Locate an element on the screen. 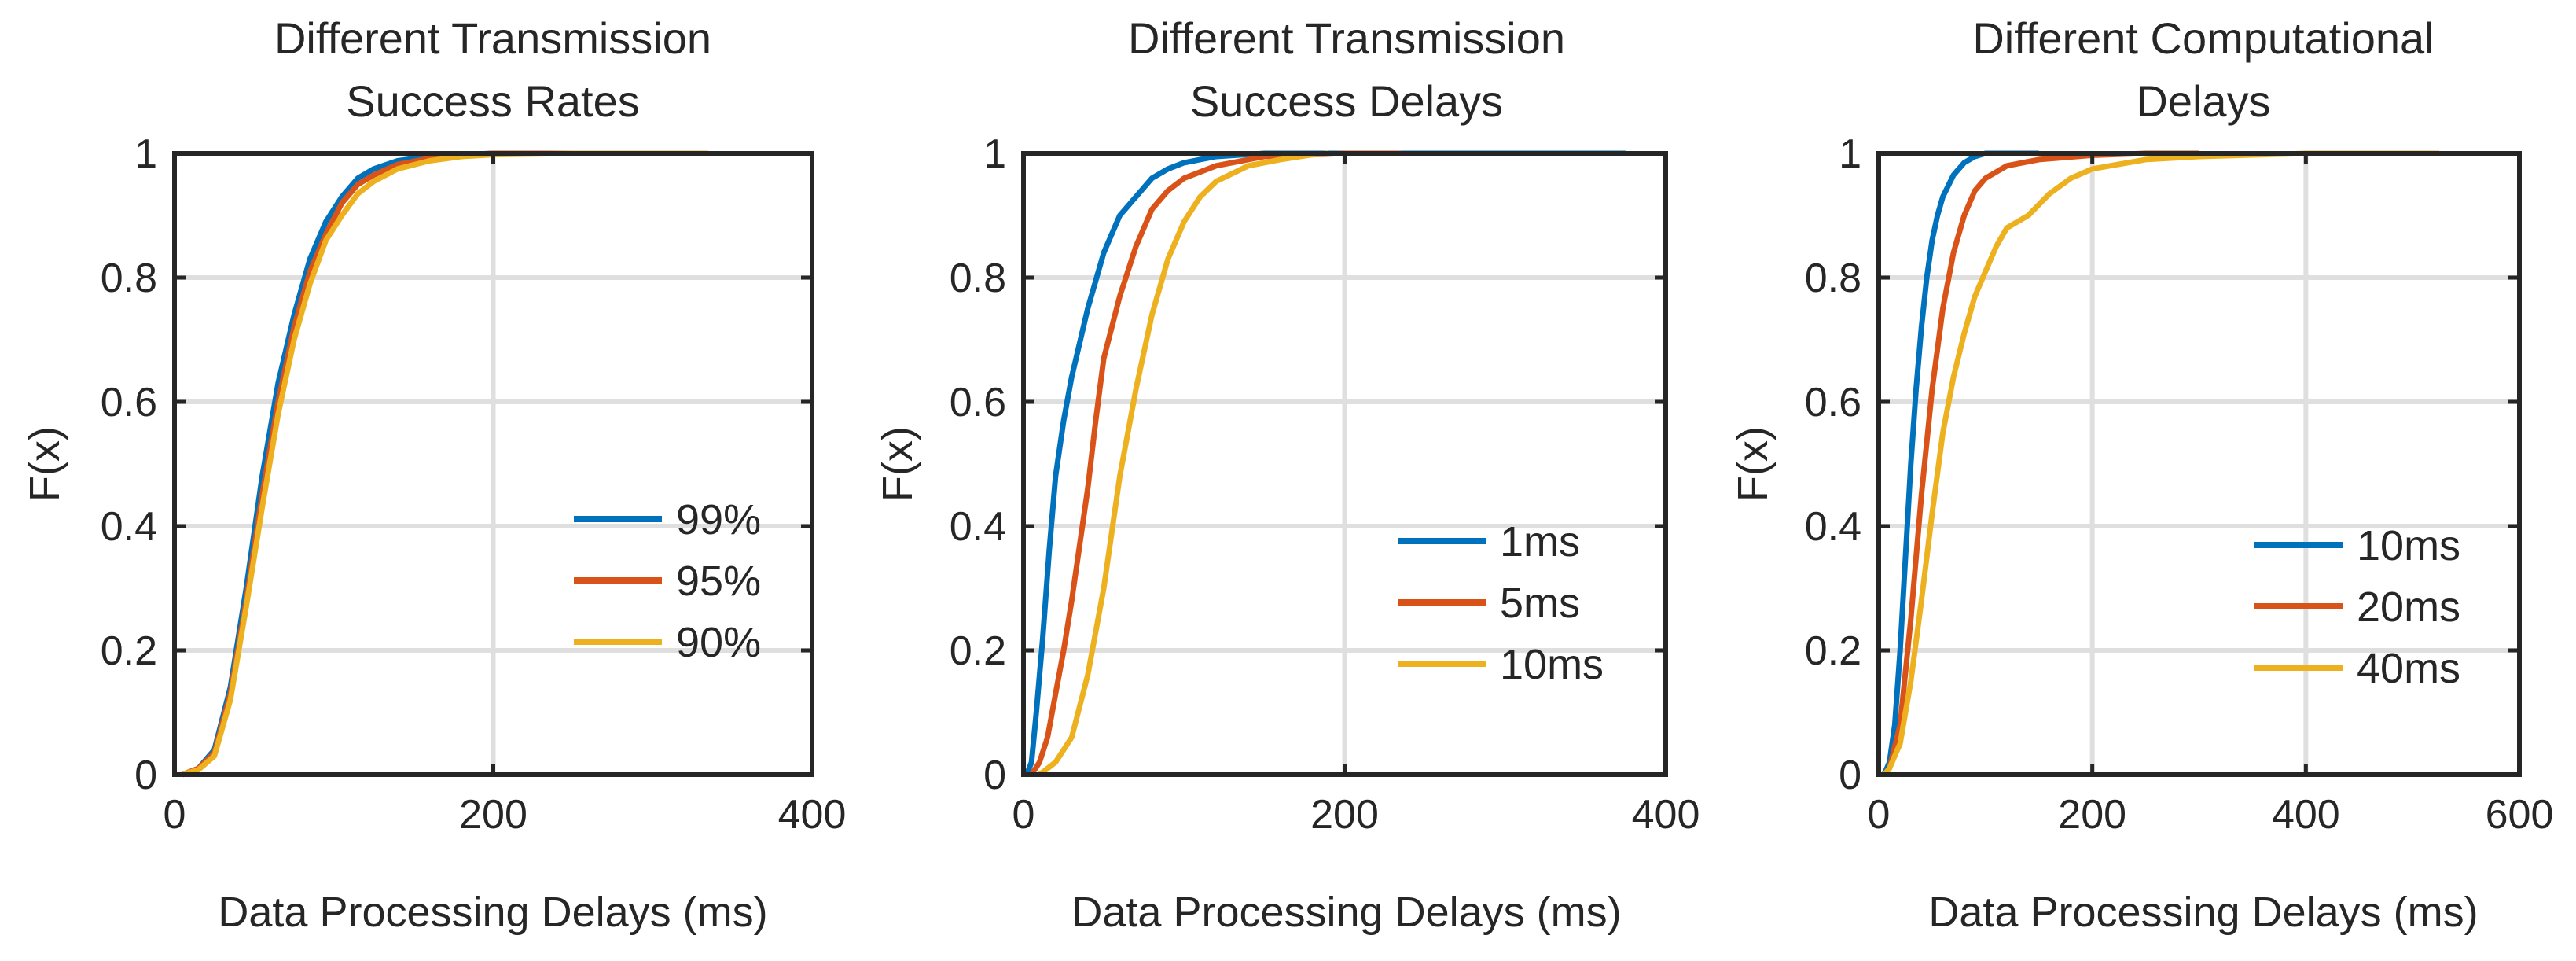 This screenshot has height=961, width=2576. series-line-5ms is located at coordinates (1215, 463).